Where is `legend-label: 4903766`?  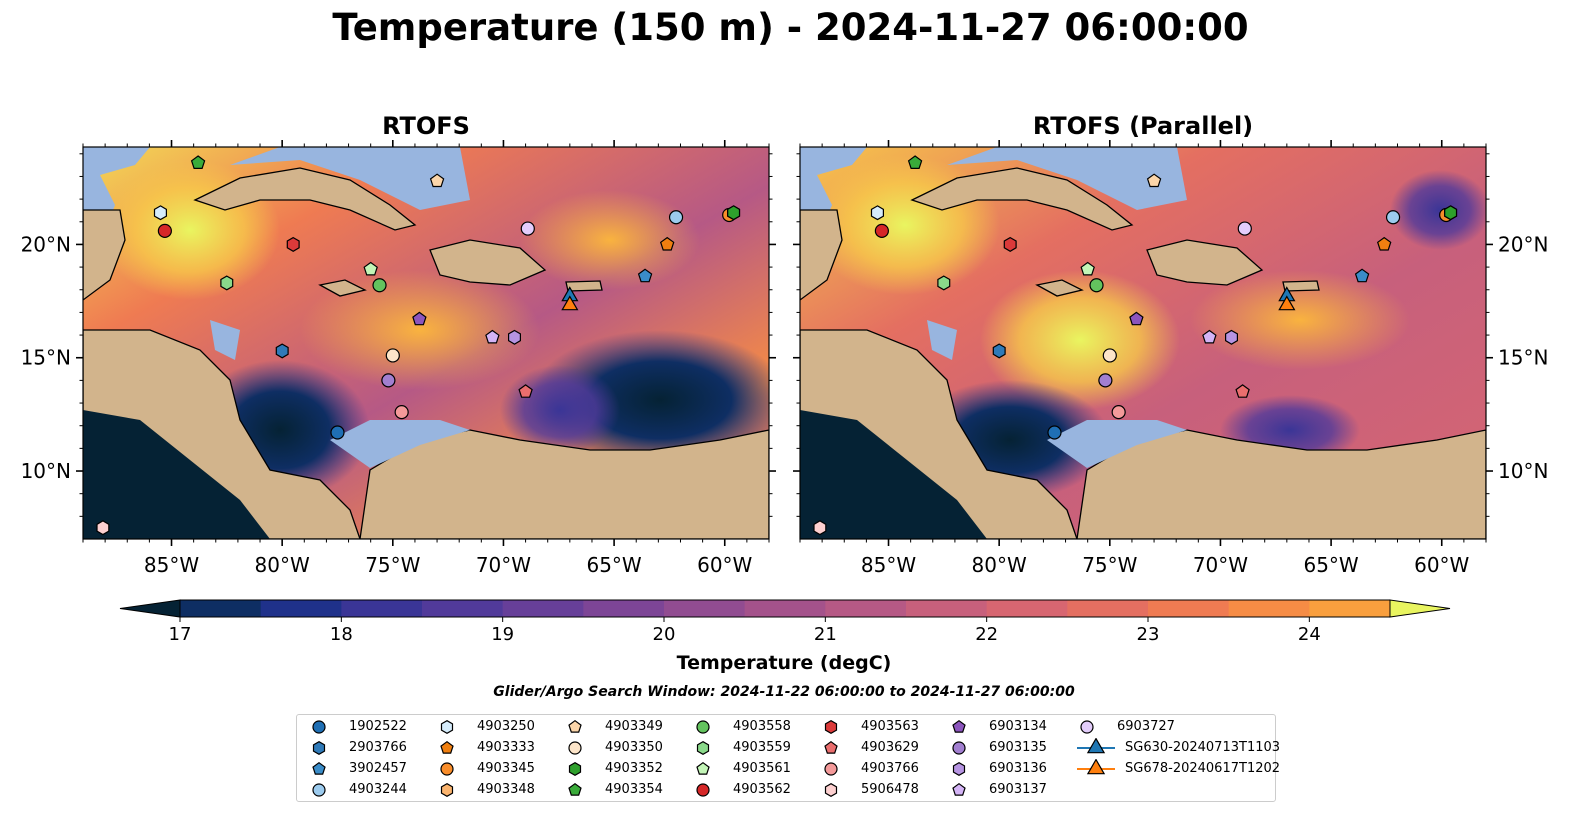
legend-label: 4903766 is located at coordinates (890, 768).